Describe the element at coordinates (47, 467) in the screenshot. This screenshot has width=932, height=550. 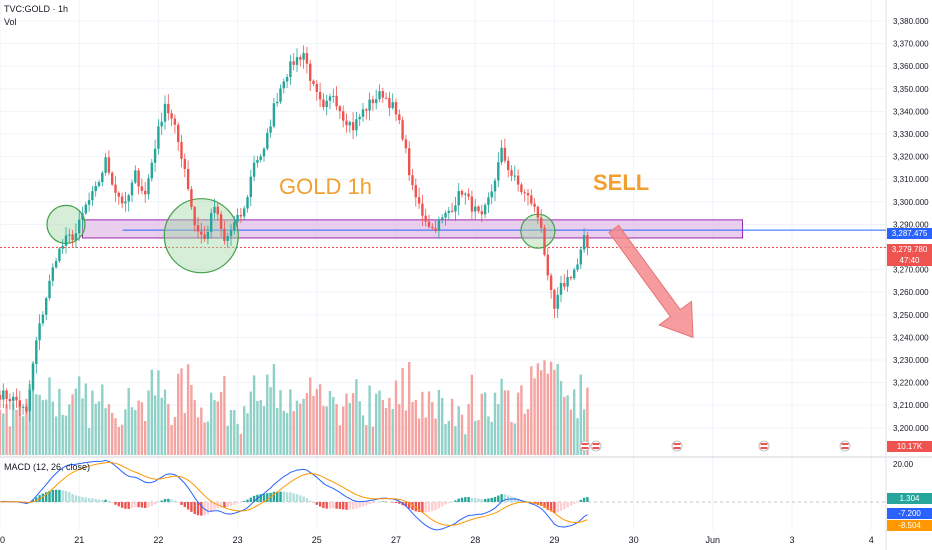
I see `macd-legend: MACD (12, 26, close)` at that location.